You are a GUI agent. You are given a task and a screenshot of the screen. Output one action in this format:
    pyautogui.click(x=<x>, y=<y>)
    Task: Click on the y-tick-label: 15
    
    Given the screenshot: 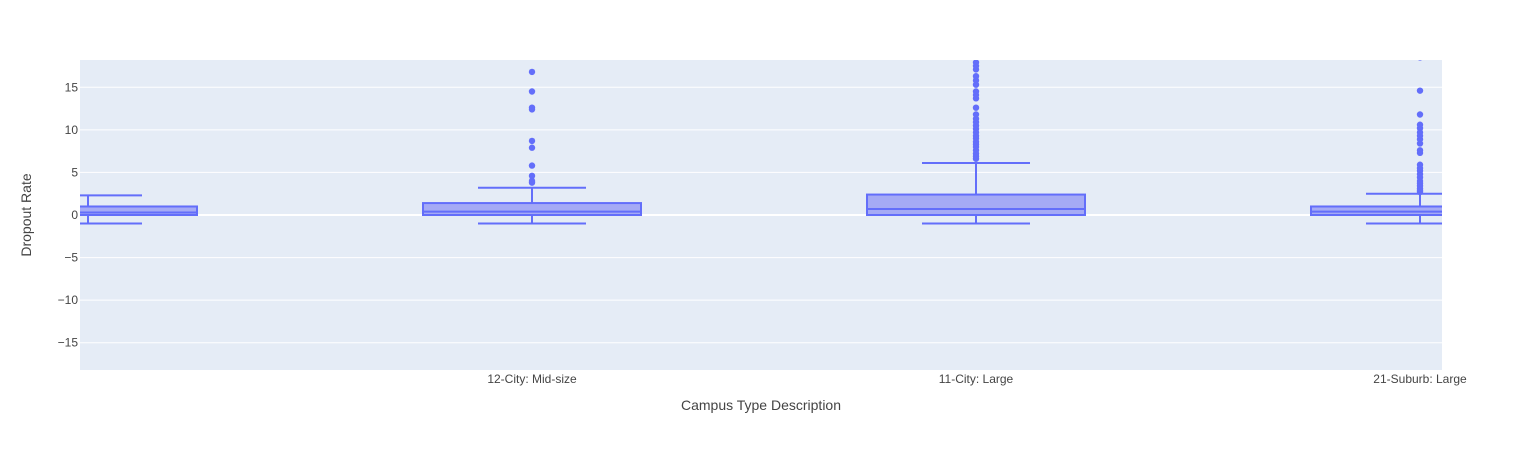 What is the action you would take?
    pyautogui.click(x=72, y=87)
    